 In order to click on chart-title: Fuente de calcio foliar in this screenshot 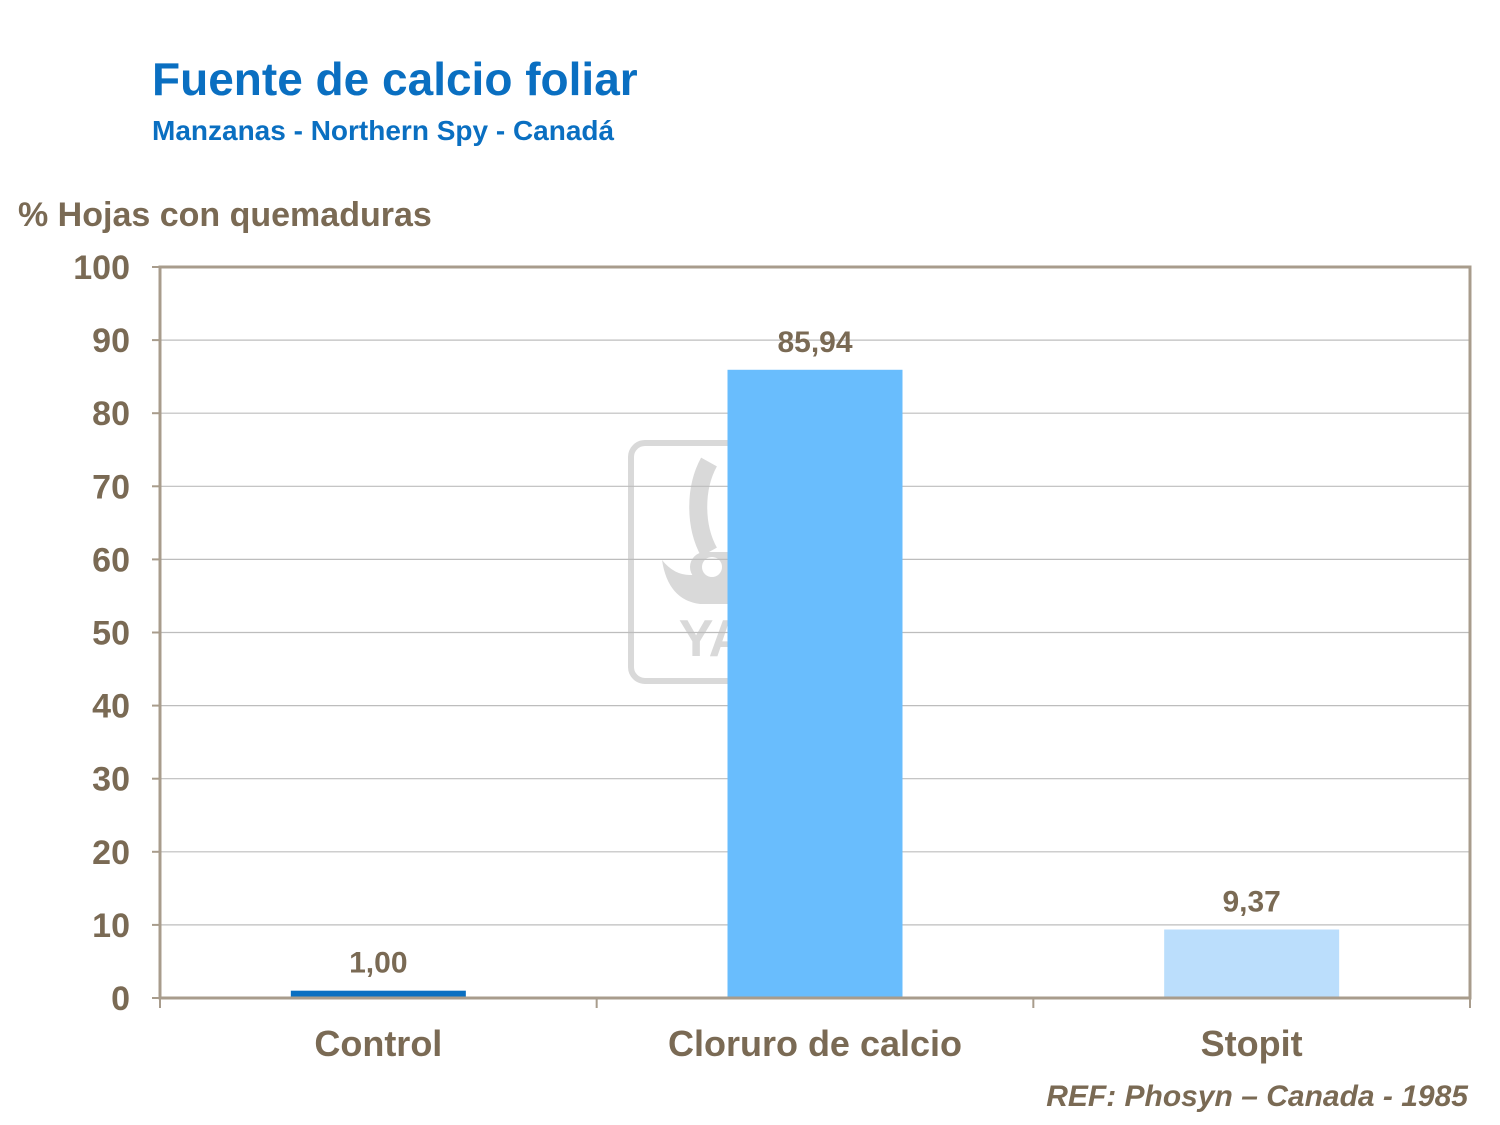, I will do `click(395, 79)`.